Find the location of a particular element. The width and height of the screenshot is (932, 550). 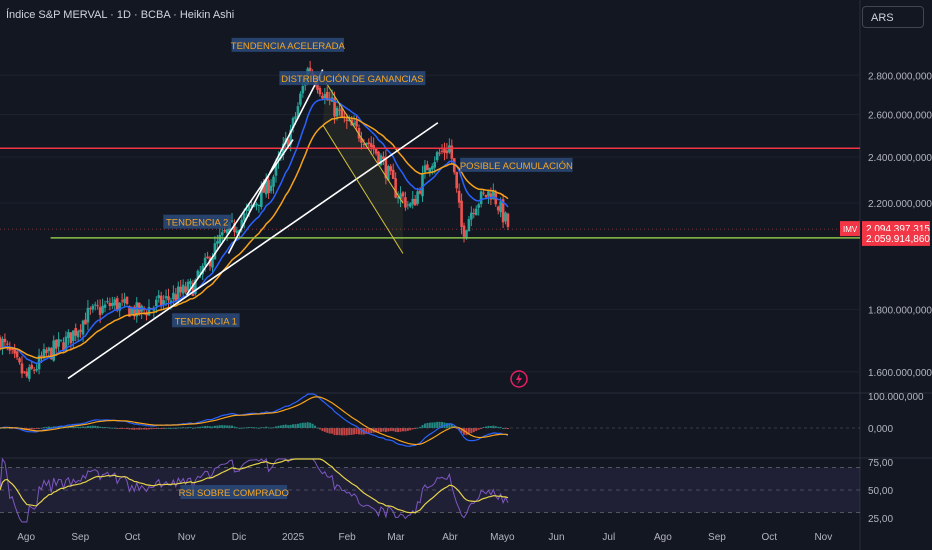

price-tick-label: 2.400.000,000 is located at coordinates (900, 158).